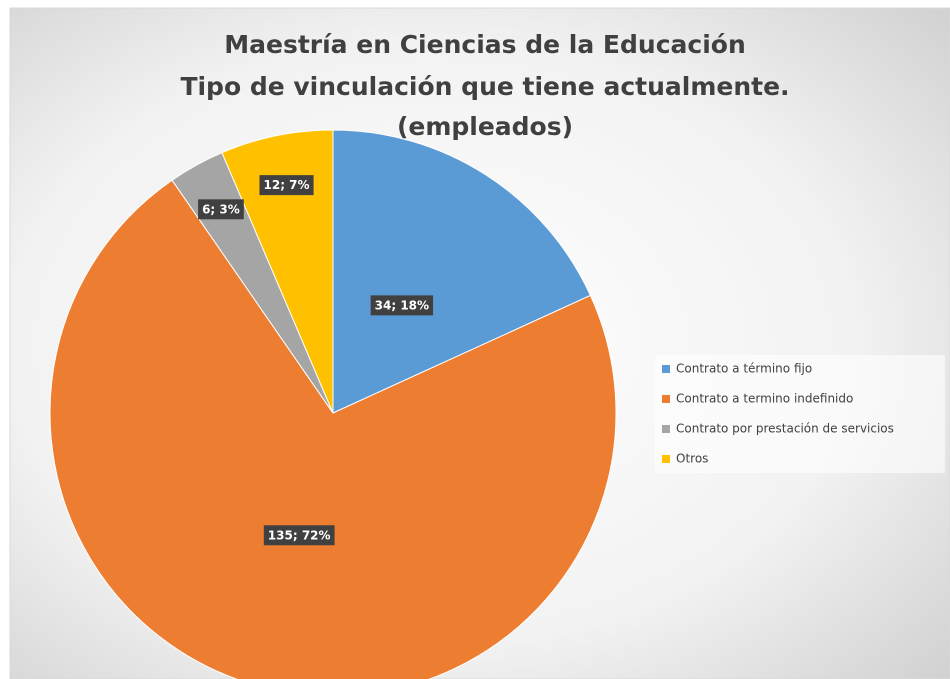 This screenshot has height=679, width=950. Describe the element at coordinates (485, 44) in the screenshot. I see `chart-title: Maestría en Ciencias de la Educación` at that location.